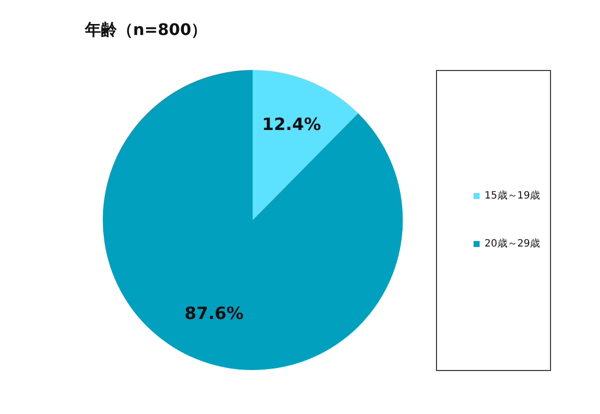 The image size is (600, 414). I want to click on legend-label: 15歳～19歳, so click(512, 196).